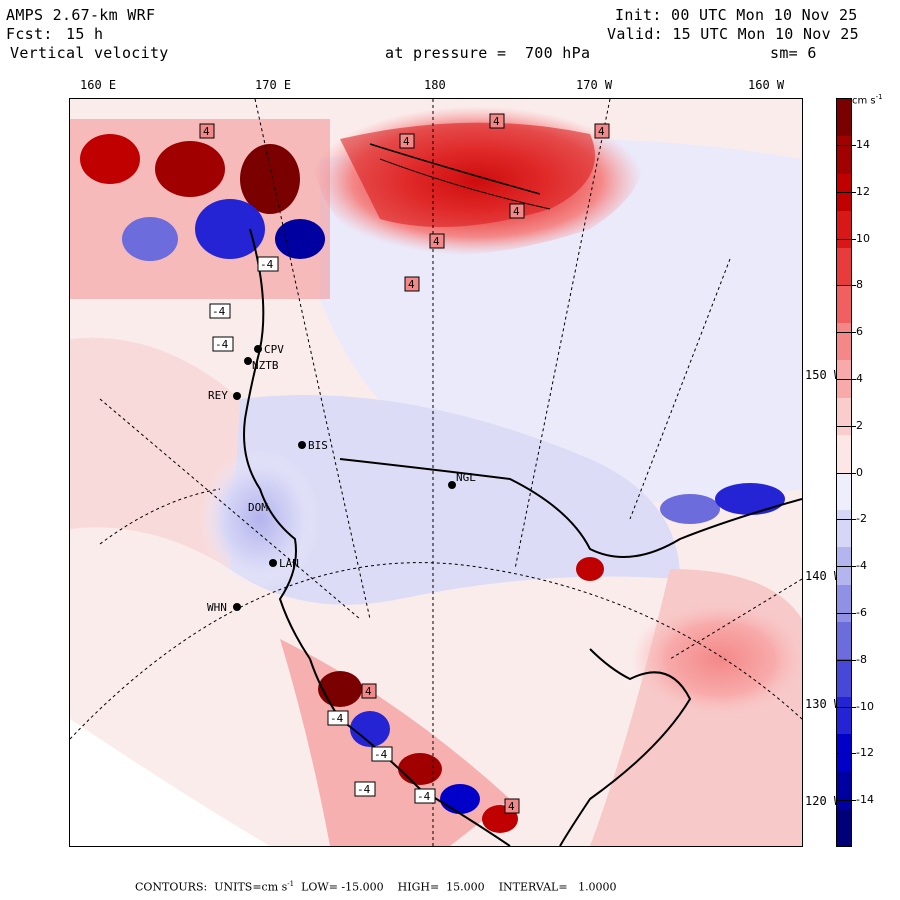  I want to click on station-bis: BIS, so click(313, 445).